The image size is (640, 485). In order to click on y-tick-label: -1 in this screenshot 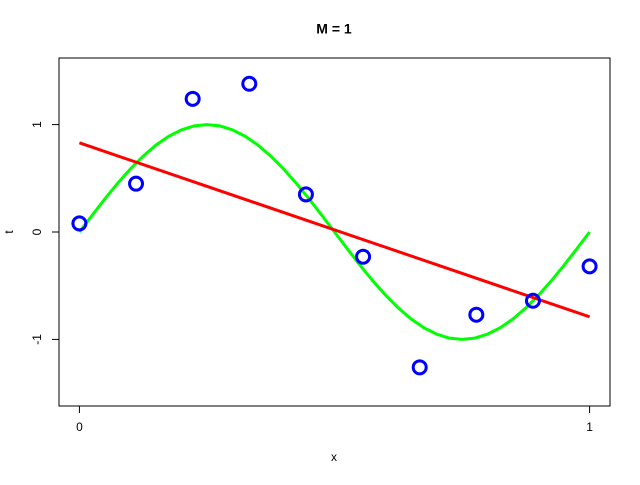, I will do `click(37, 339)`.